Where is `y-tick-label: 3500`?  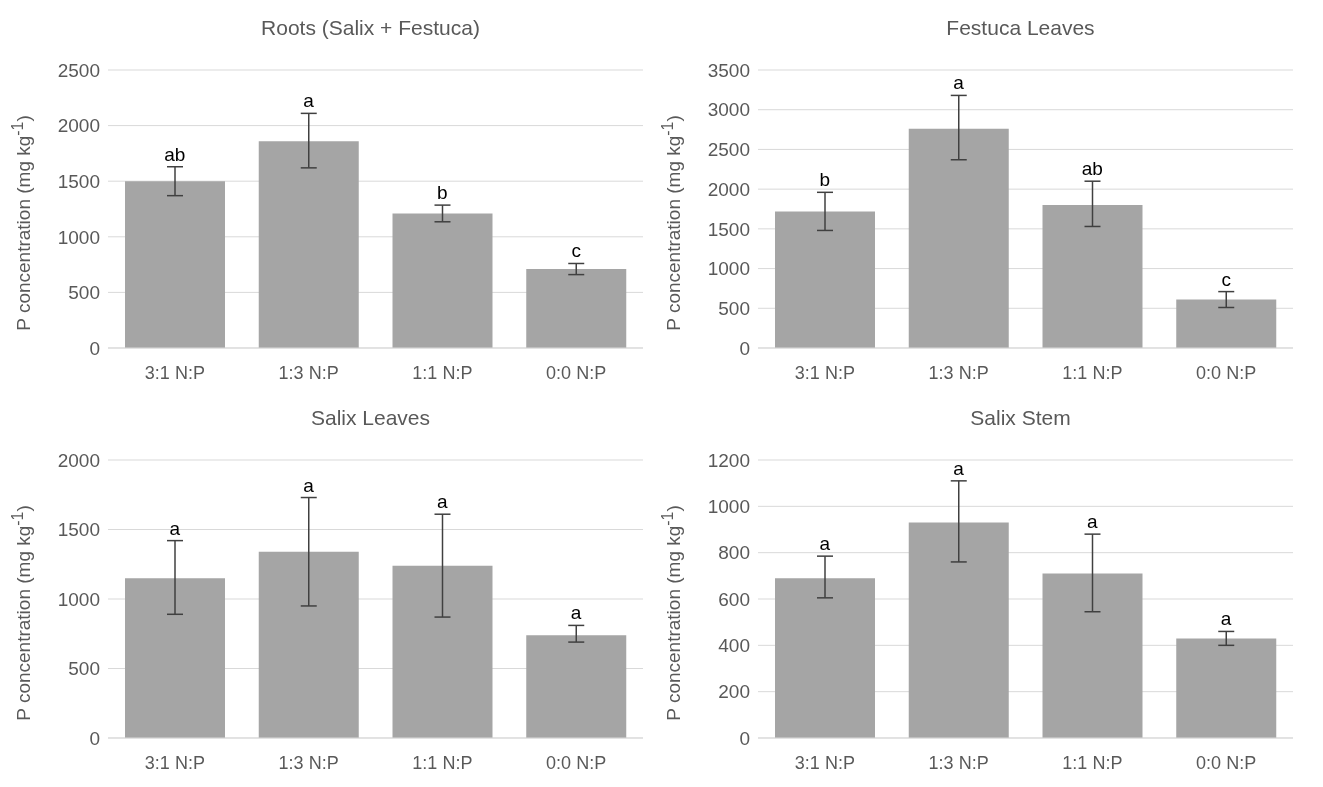
y-tick-label: 3500 is located at coordinates (728, 70).